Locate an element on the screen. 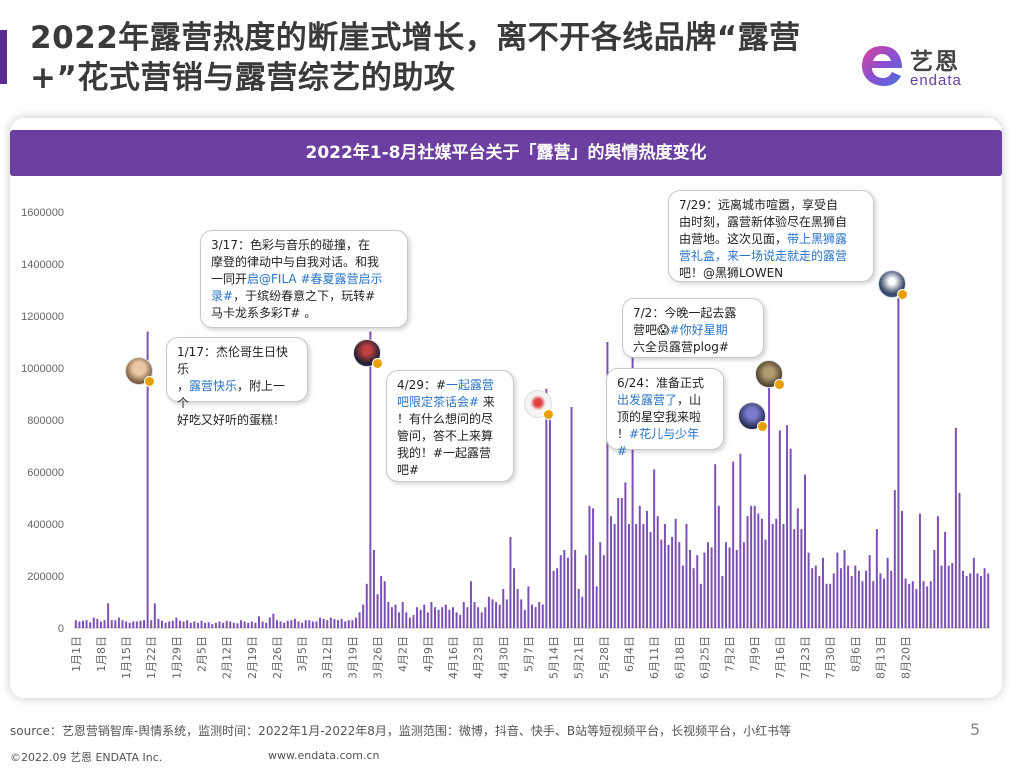 This screenshot has width=1024, height=768. x-tick-label: 4月30日 is located at coordinates (503, 657).